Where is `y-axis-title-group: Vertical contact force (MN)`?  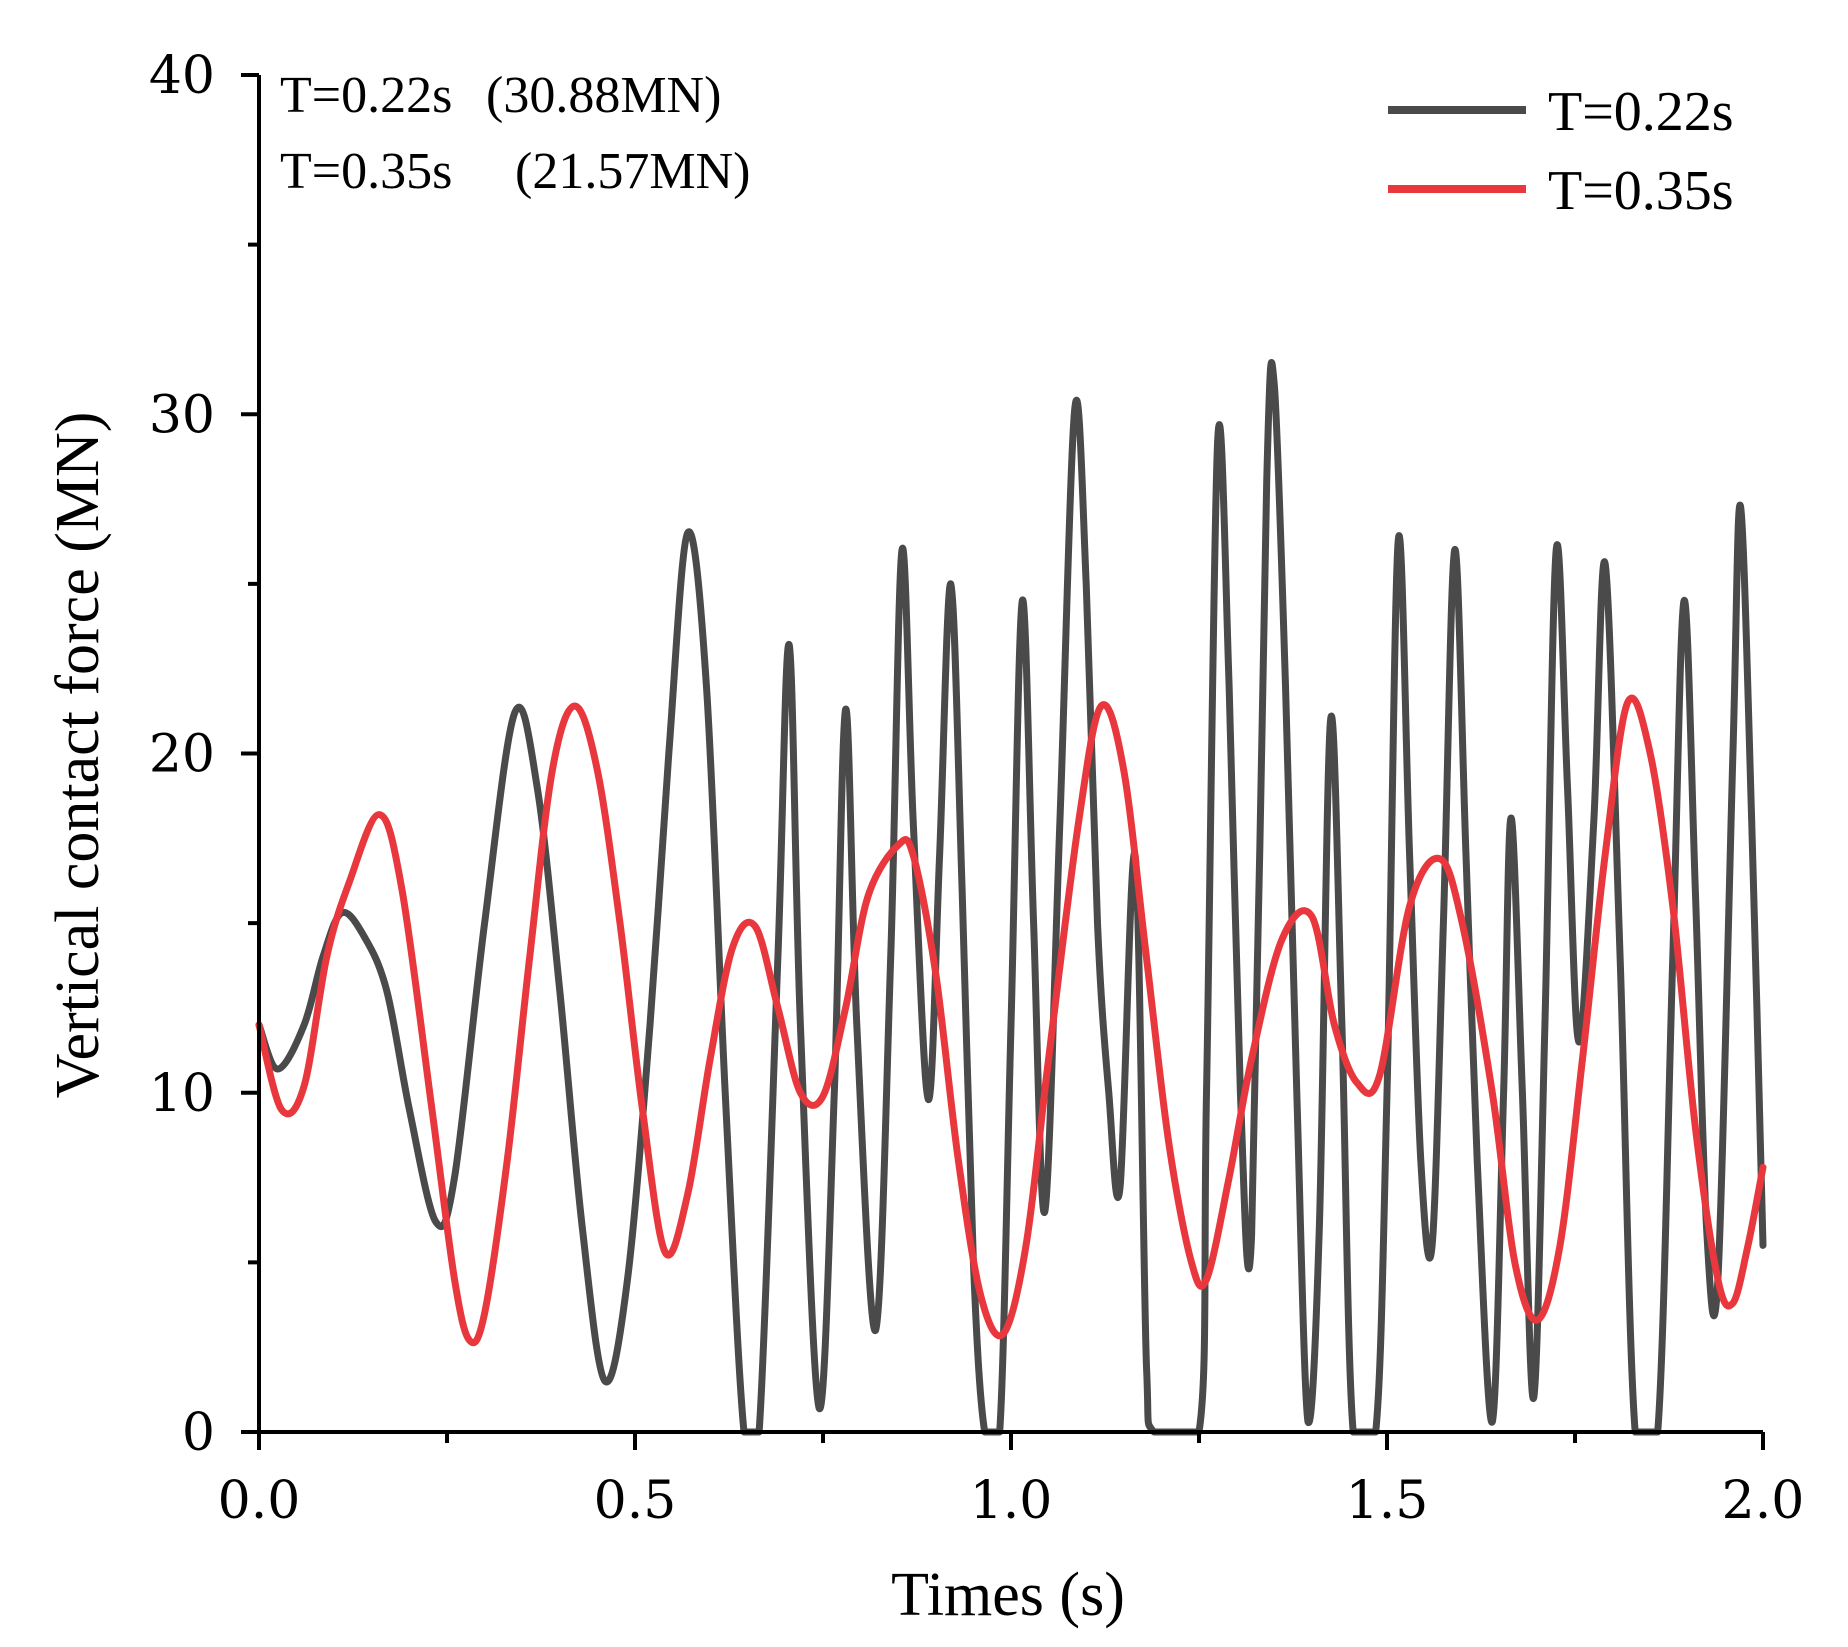 y-axis-title-group: Vertical contact force (MN) is located at coordinates (78, 755).